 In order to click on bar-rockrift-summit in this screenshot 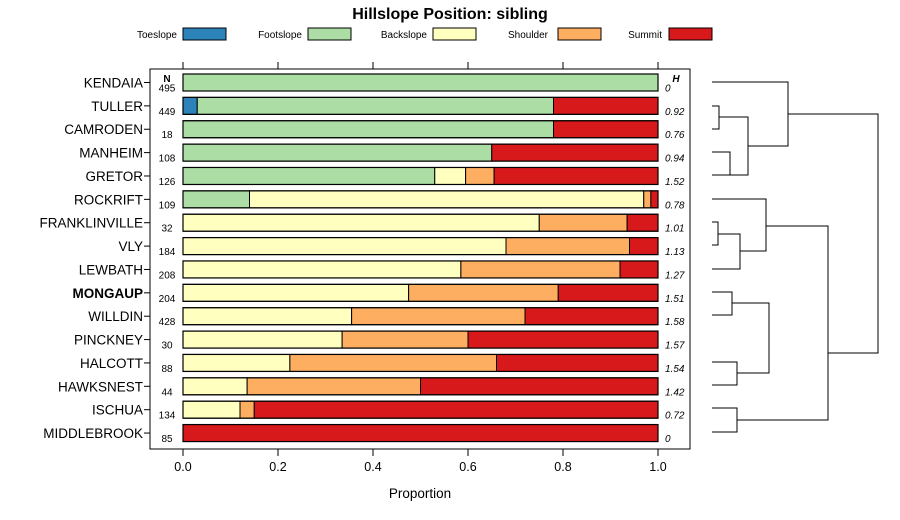, I will do `click(654, 199)`.